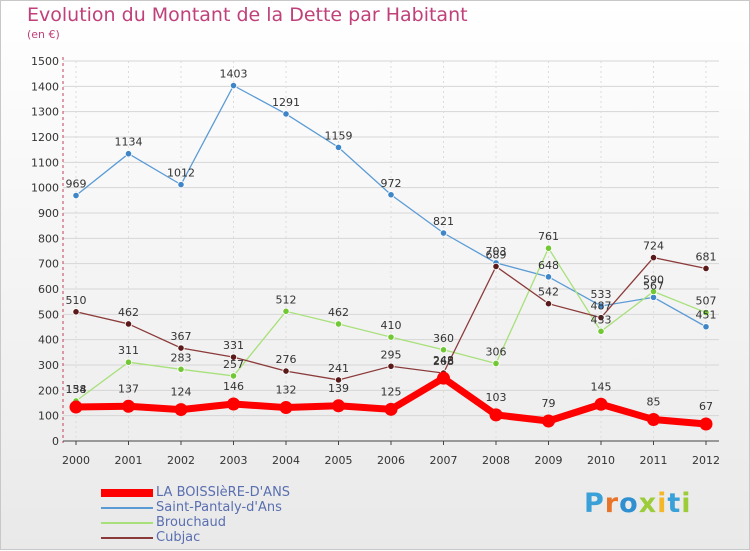  I want to click on data-label: 295, so click(391, 354).